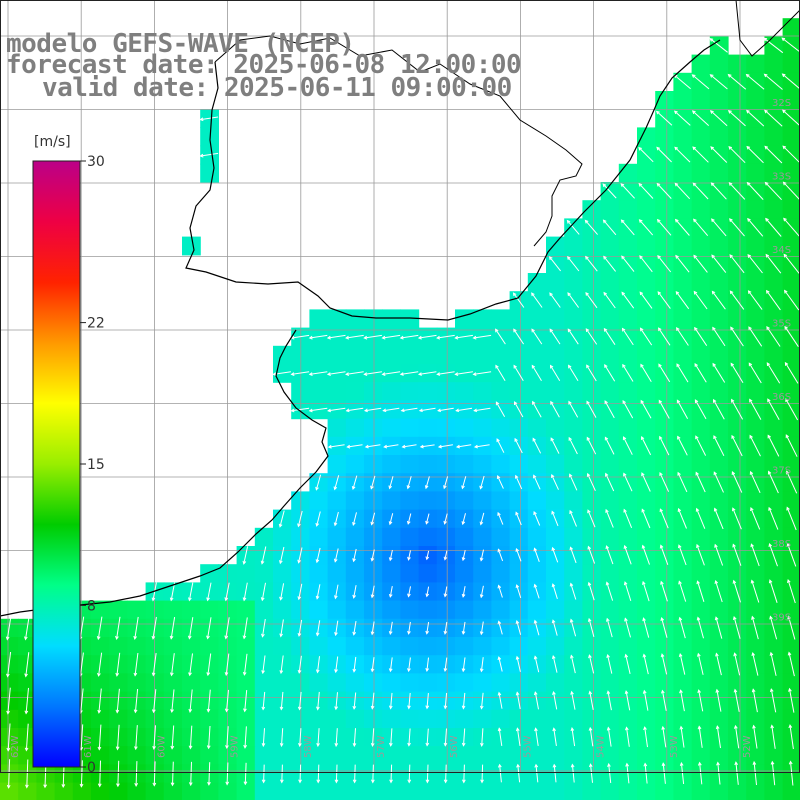  I want to click on colorbar-ramp, so click(56, 464).